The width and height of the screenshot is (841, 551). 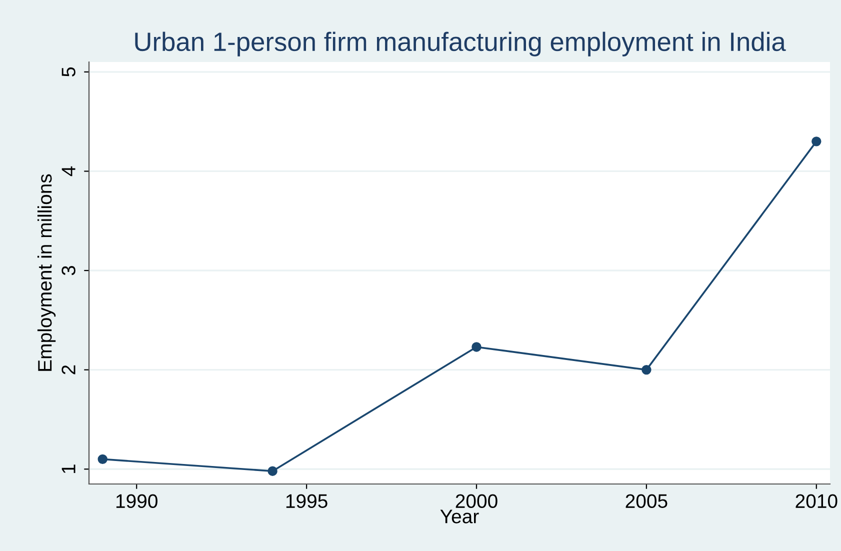 What do you see at coordinates (459, 517) in the screenshot?
I see `x-axis-title: Year` at bounding box center [459, 517].